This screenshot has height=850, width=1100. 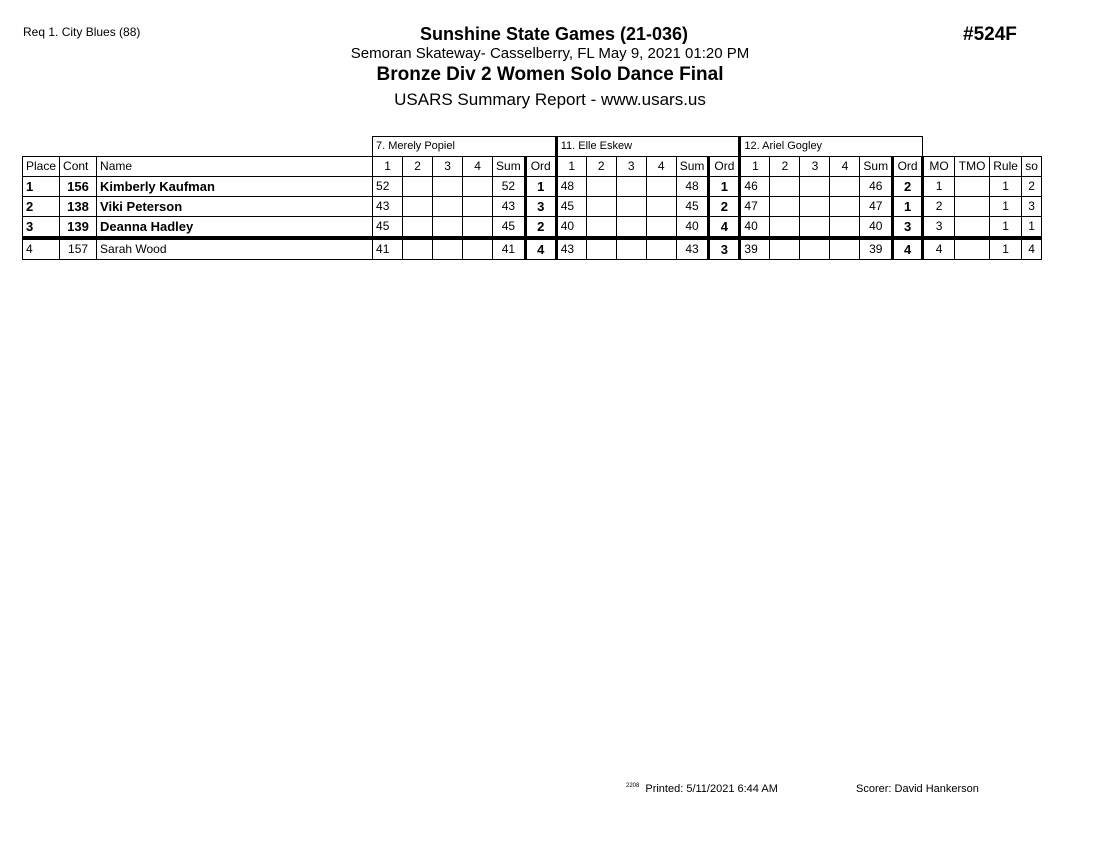 What do you see at coordinates (1032, 206) in the screenshot?
I see `so-cell: 3` at bounding box center [1032, 206].